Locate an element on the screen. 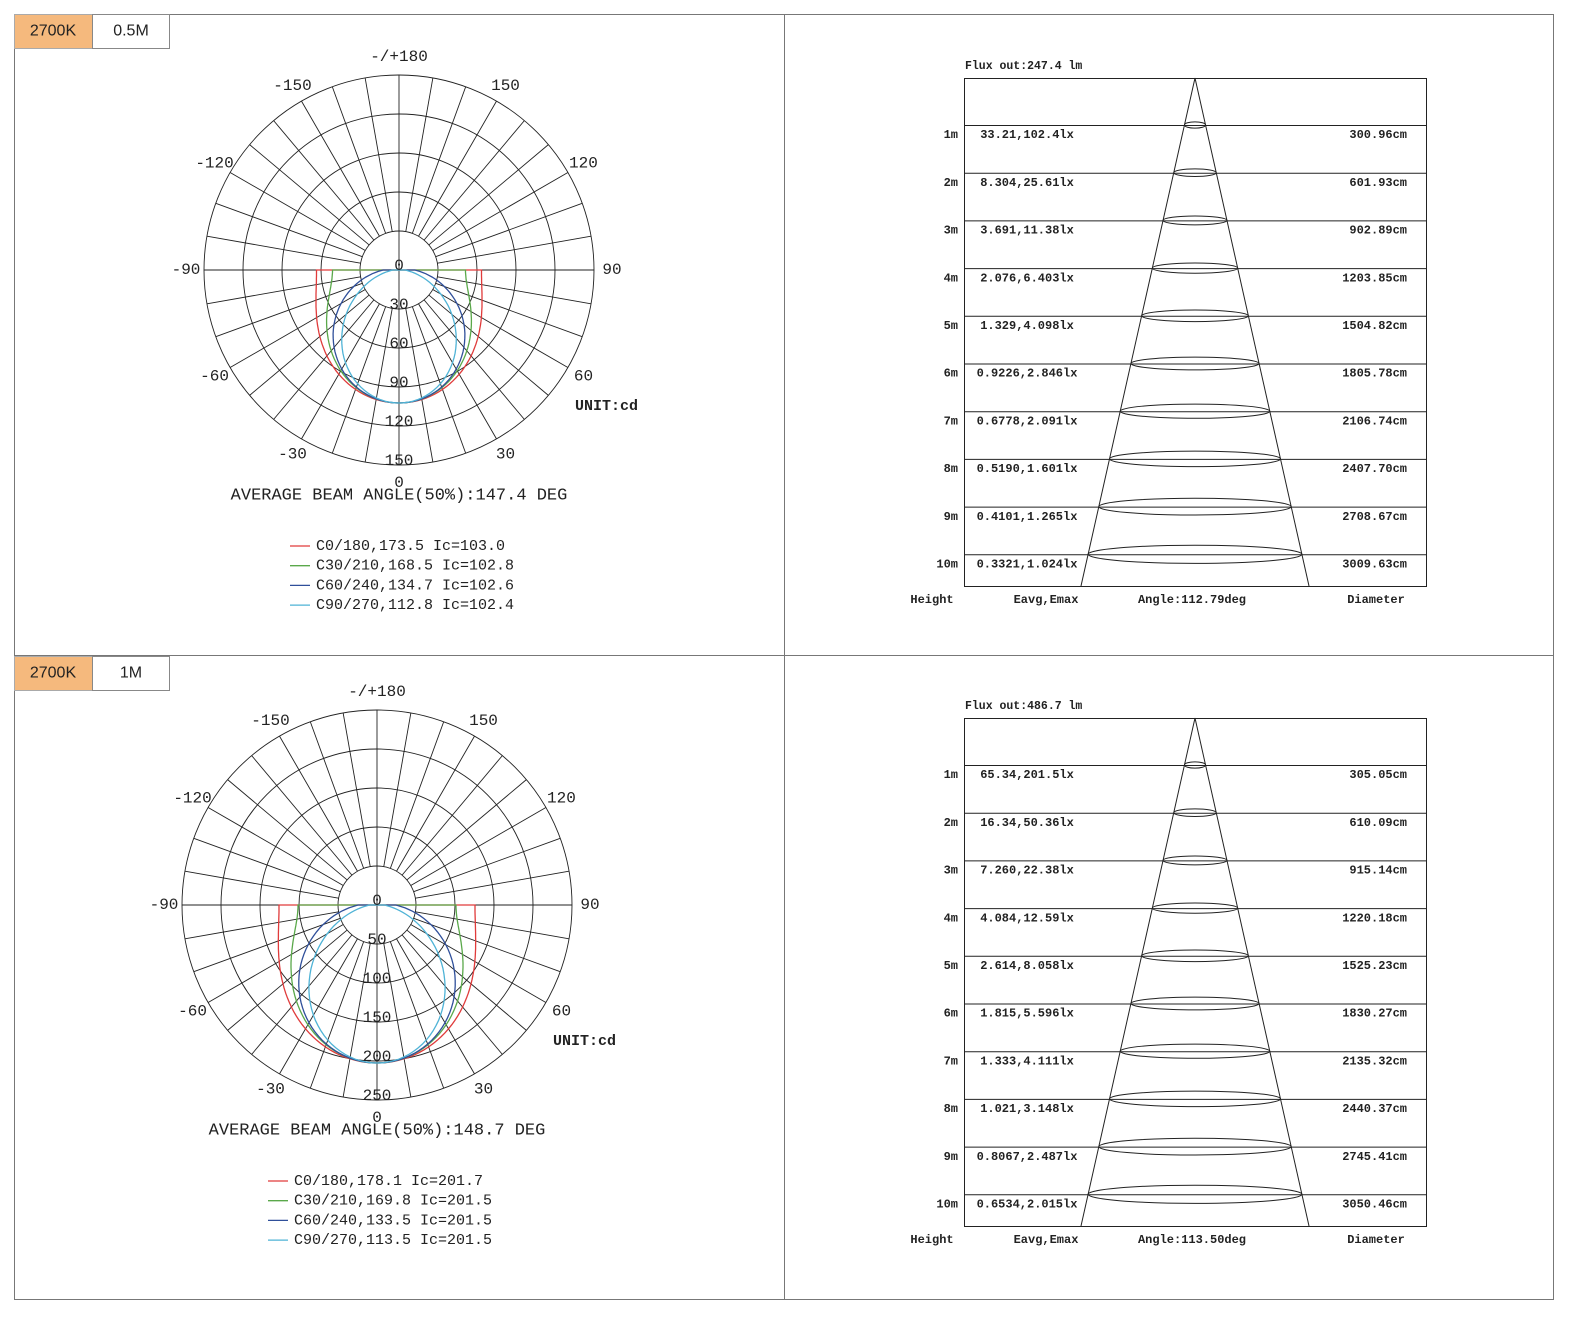  angle-label: 0 is located at coordinates (377, 1118).